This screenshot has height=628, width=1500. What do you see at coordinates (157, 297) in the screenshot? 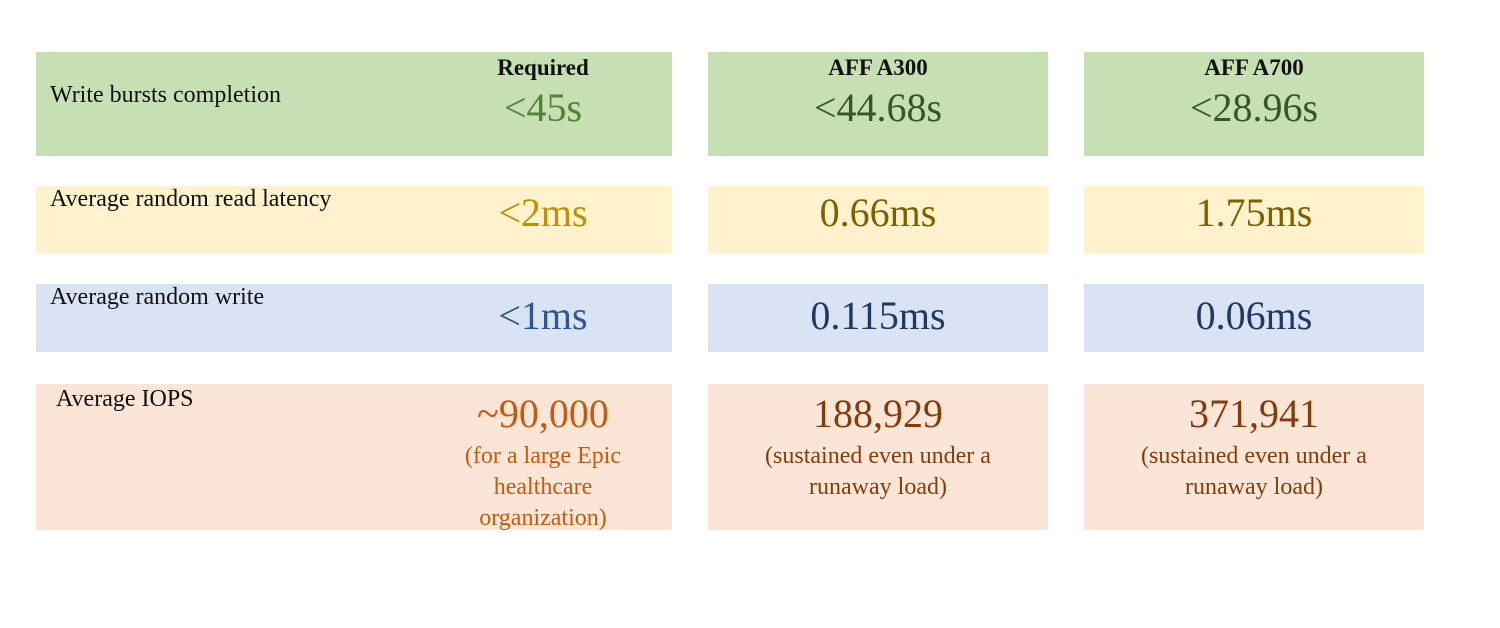
I see `row-label: Average random write` at bounding box center [157, 297].